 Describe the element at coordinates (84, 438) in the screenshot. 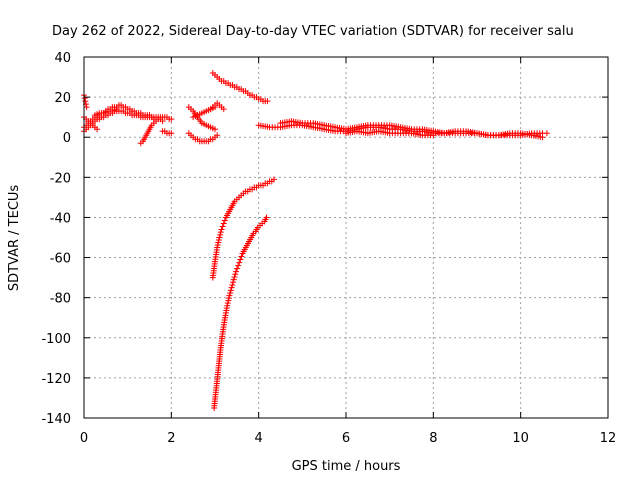

I see `x-tick-label: 0` at that location.